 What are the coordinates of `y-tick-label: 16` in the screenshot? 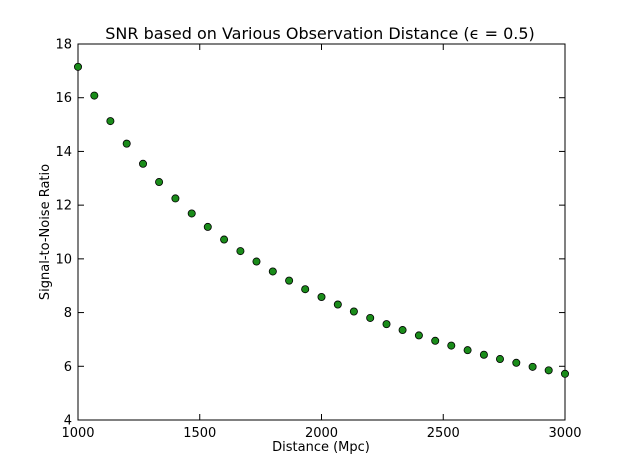 It's located at (63, 98).